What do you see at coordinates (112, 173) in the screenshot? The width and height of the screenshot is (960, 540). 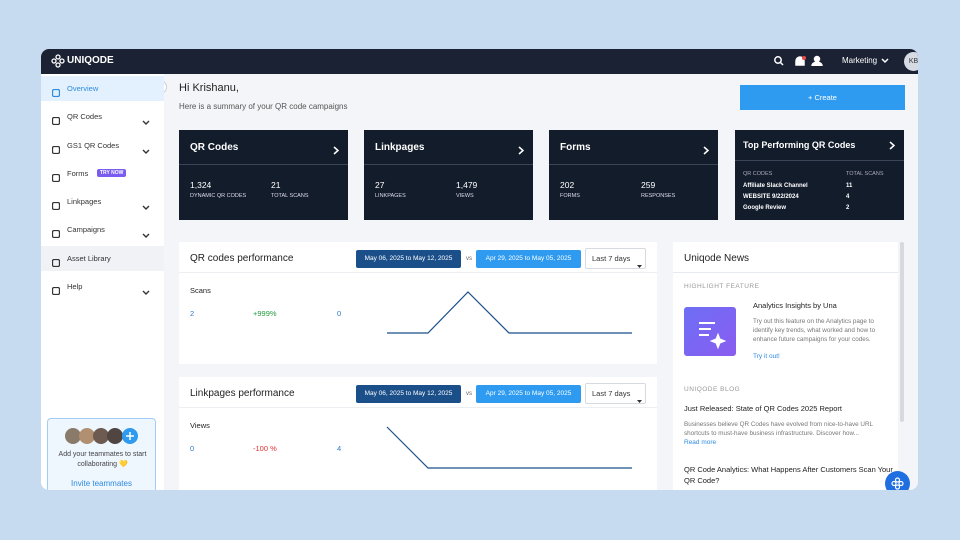 I see `item-badge: TRY NOW` at bounding box center [112, 173].